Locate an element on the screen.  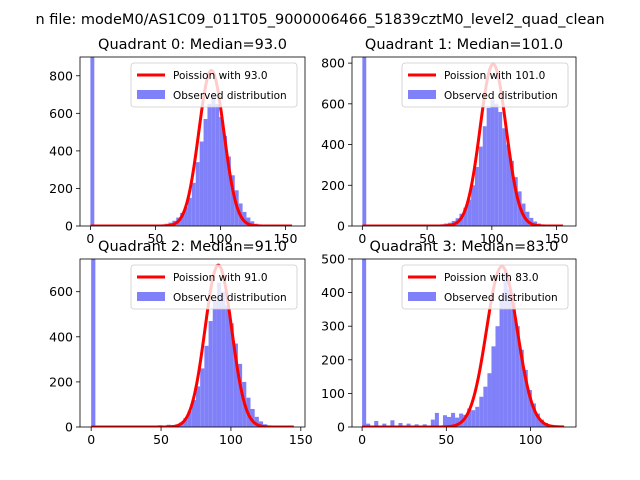
legend-box is located at coordinates (214, 287).